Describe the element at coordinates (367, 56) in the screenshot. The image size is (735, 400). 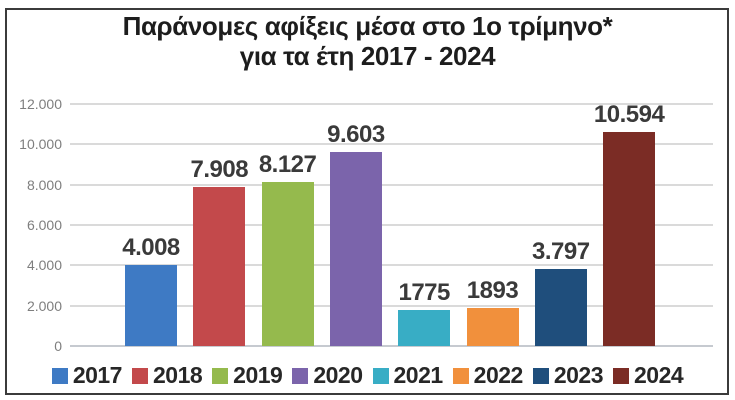
I see `chart-title-line2: για τα έτη 2017 - 2024` at that location.